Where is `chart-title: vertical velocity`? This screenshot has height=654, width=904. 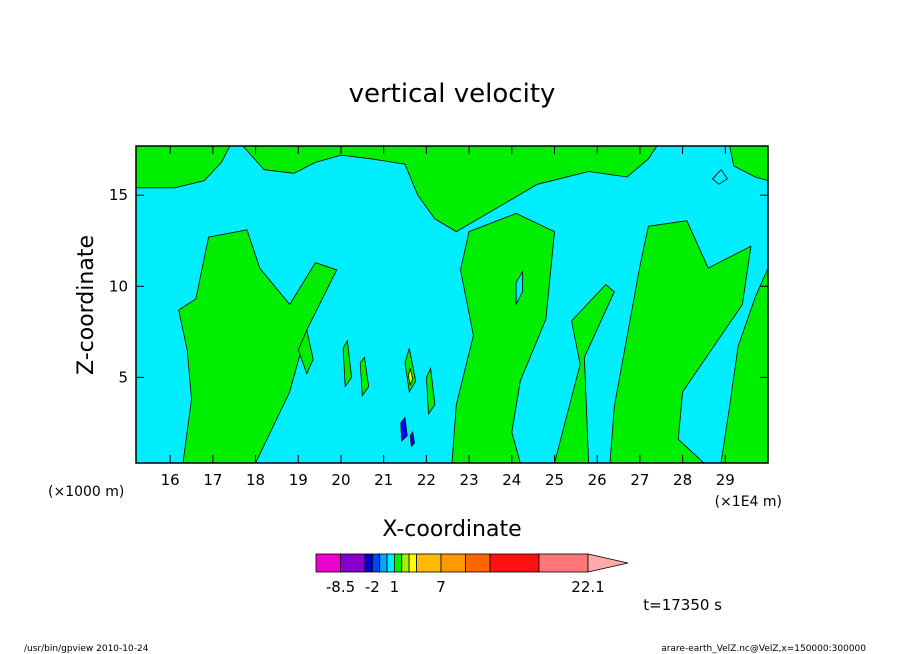 chart-title: vertical velocity is located at coordinates (452, 94).